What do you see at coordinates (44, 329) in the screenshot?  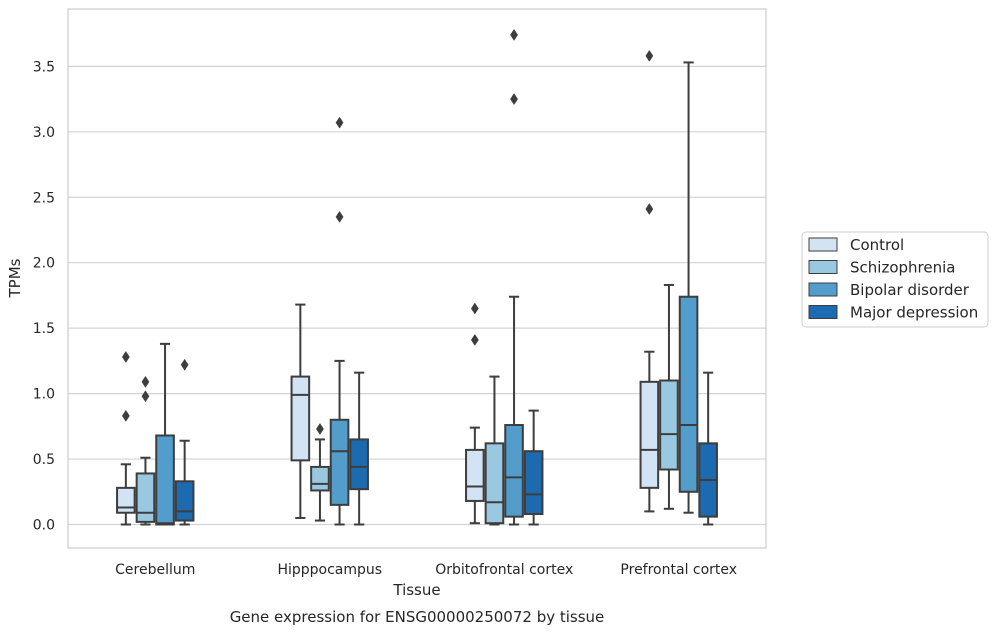 I see `y-tick-label: 1.5` at bounding box center [44, 329].